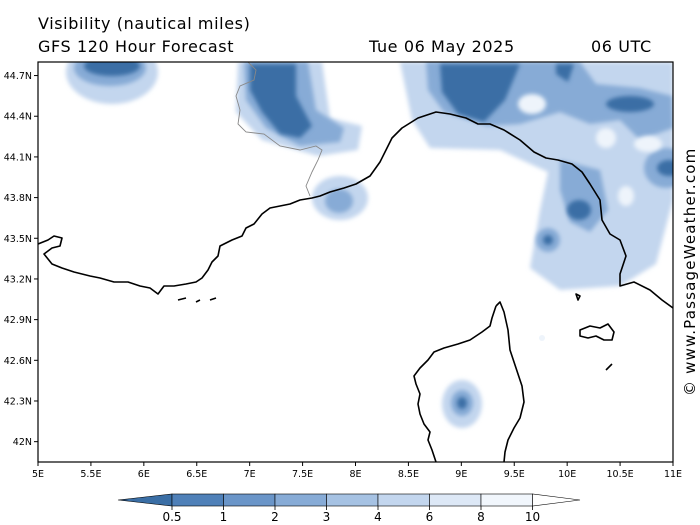 This screenshot has width=700, height=525. Describe the element at coordinates (590, 150) in the screenshot. I see `visibility-clear-pockets` at that location.